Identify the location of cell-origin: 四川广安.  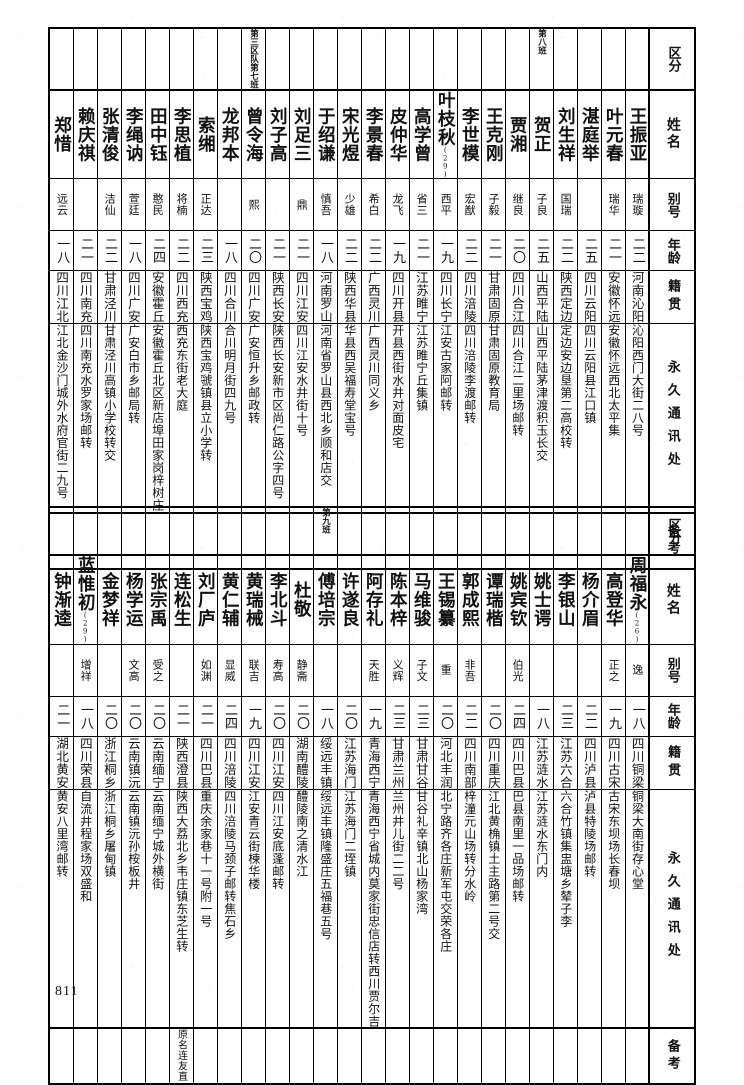
(133, 297).